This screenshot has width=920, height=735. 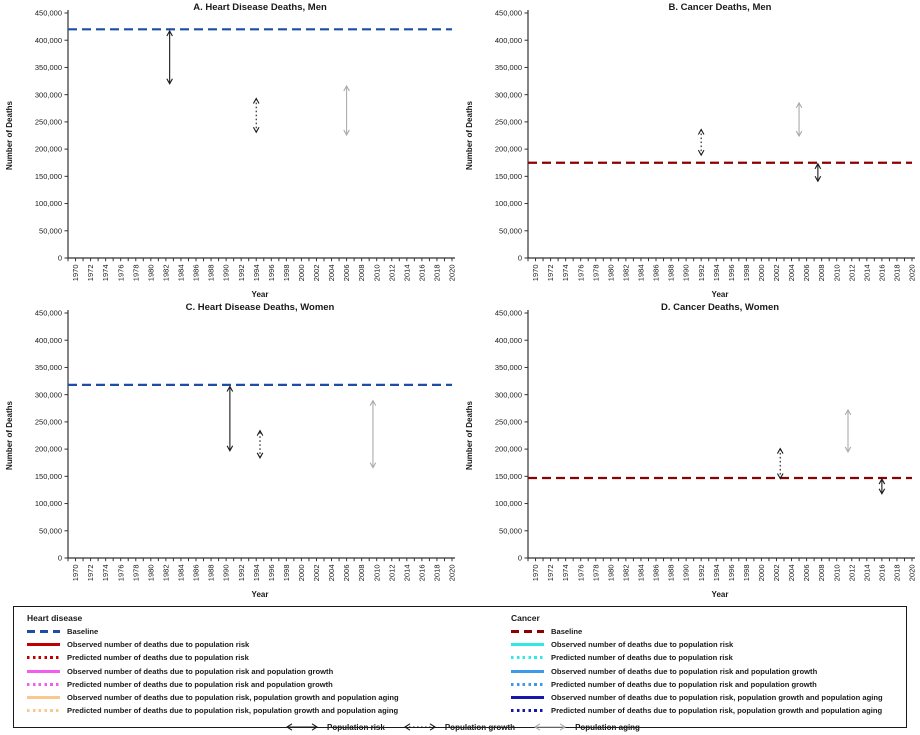 What do you see at coordinates (731, 573) in the screenshot?
I see `x-tick-label: 1996` at bounding box center [731, 573].